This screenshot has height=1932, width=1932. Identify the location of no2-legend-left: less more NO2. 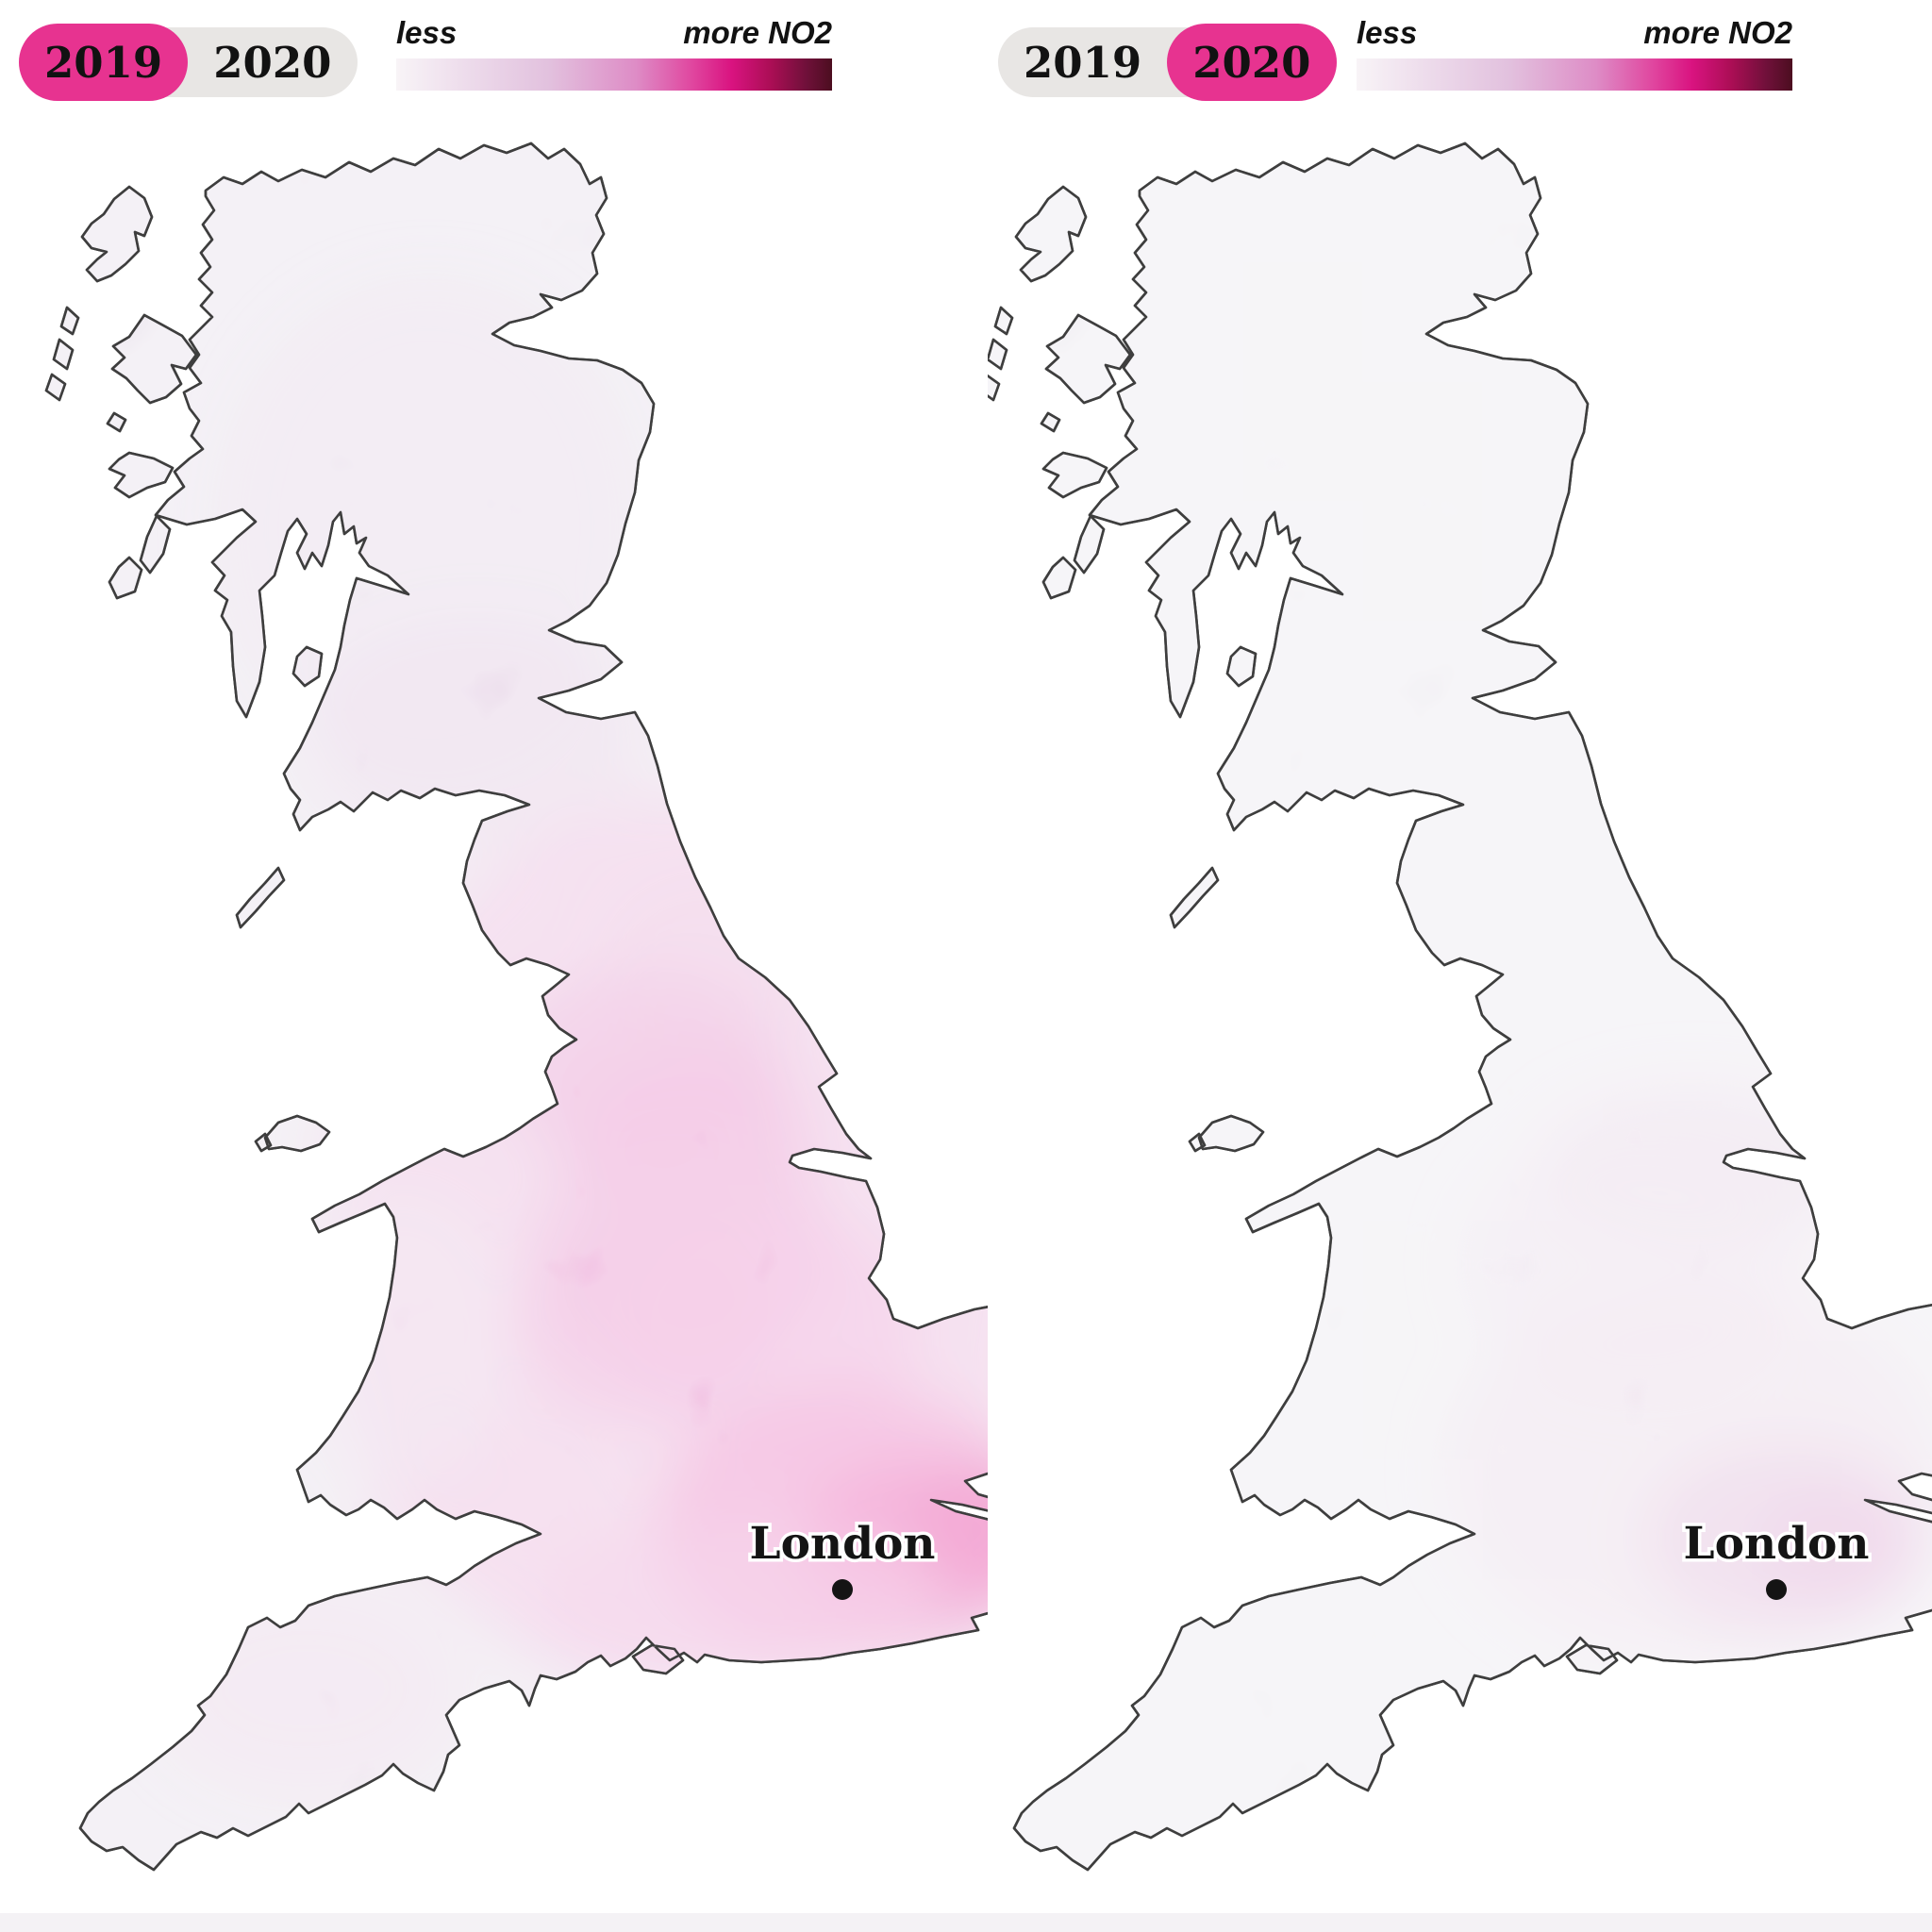
(614, 53).